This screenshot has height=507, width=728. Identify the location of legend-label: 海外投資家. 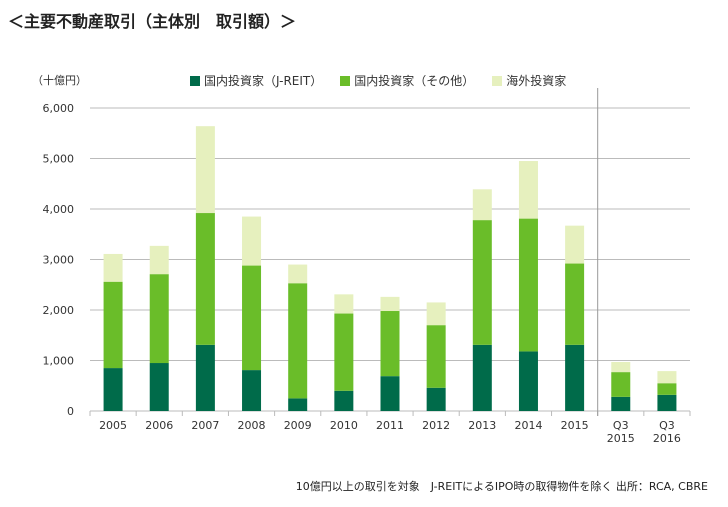
(536, 81).